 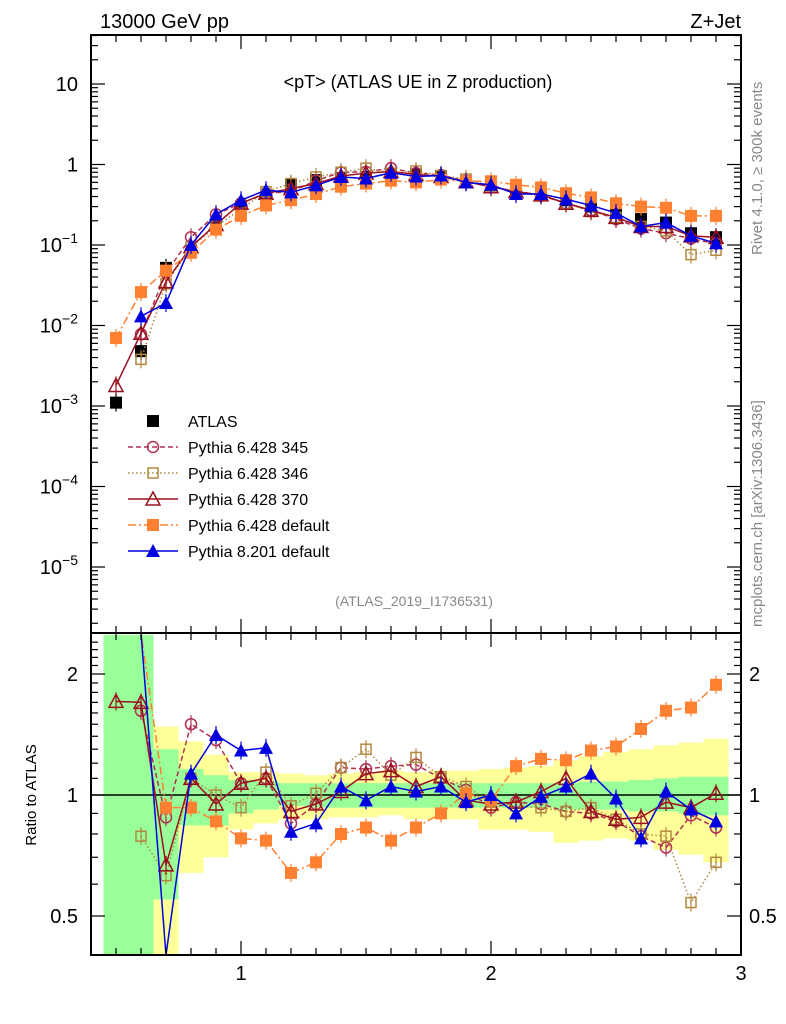 I want to click on analysis-label: (ATLAS_2019_I1736531), so click(x=414, y=601).